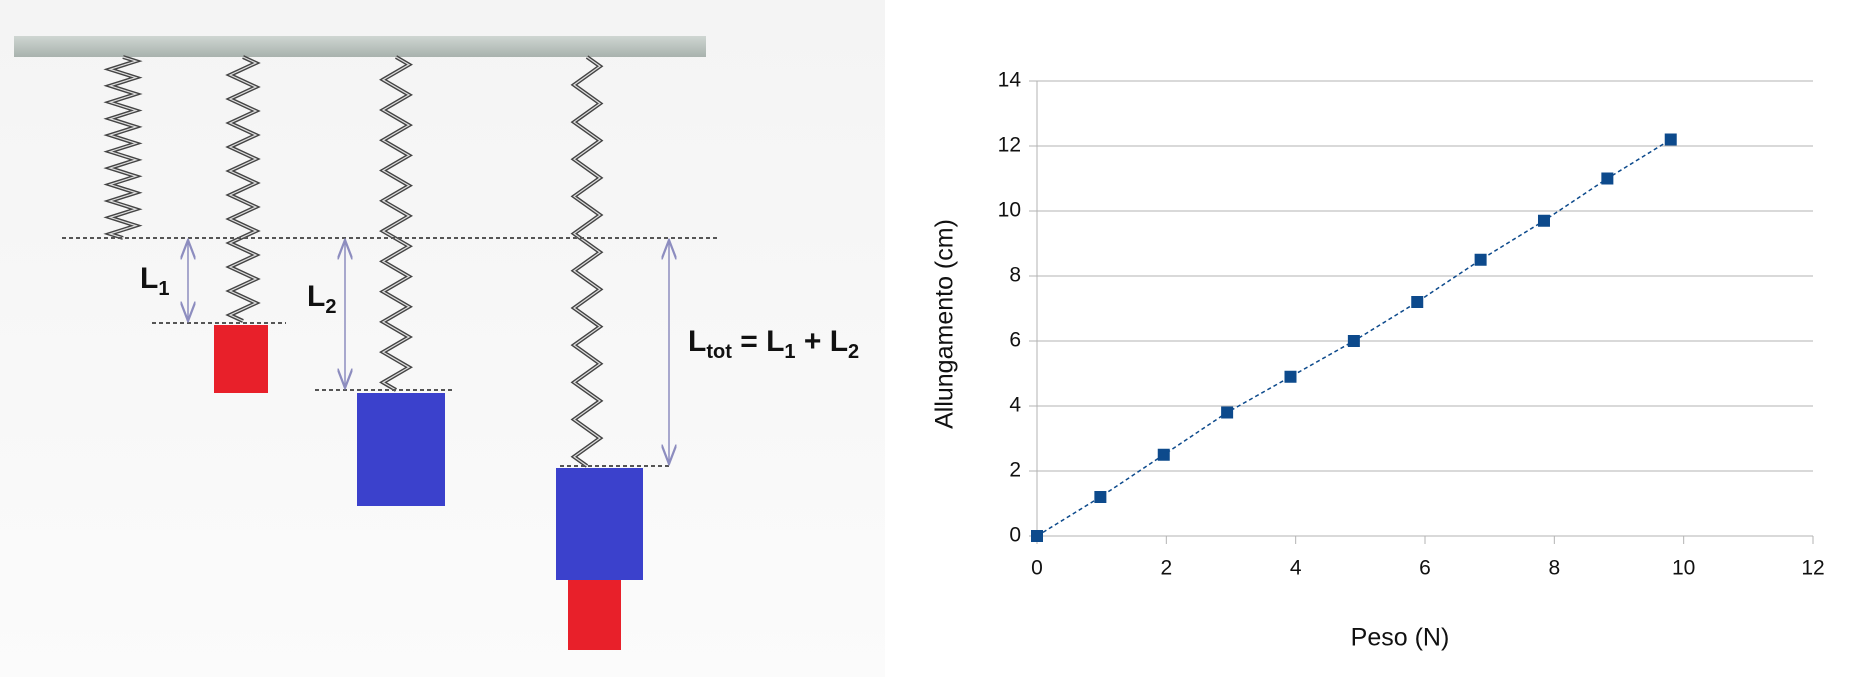 The height and width of the screenshot is (677, 1867). Describe the element at coordinates (1425, 568) in the screenshot. I see `x-tick-label: 6` at that location.